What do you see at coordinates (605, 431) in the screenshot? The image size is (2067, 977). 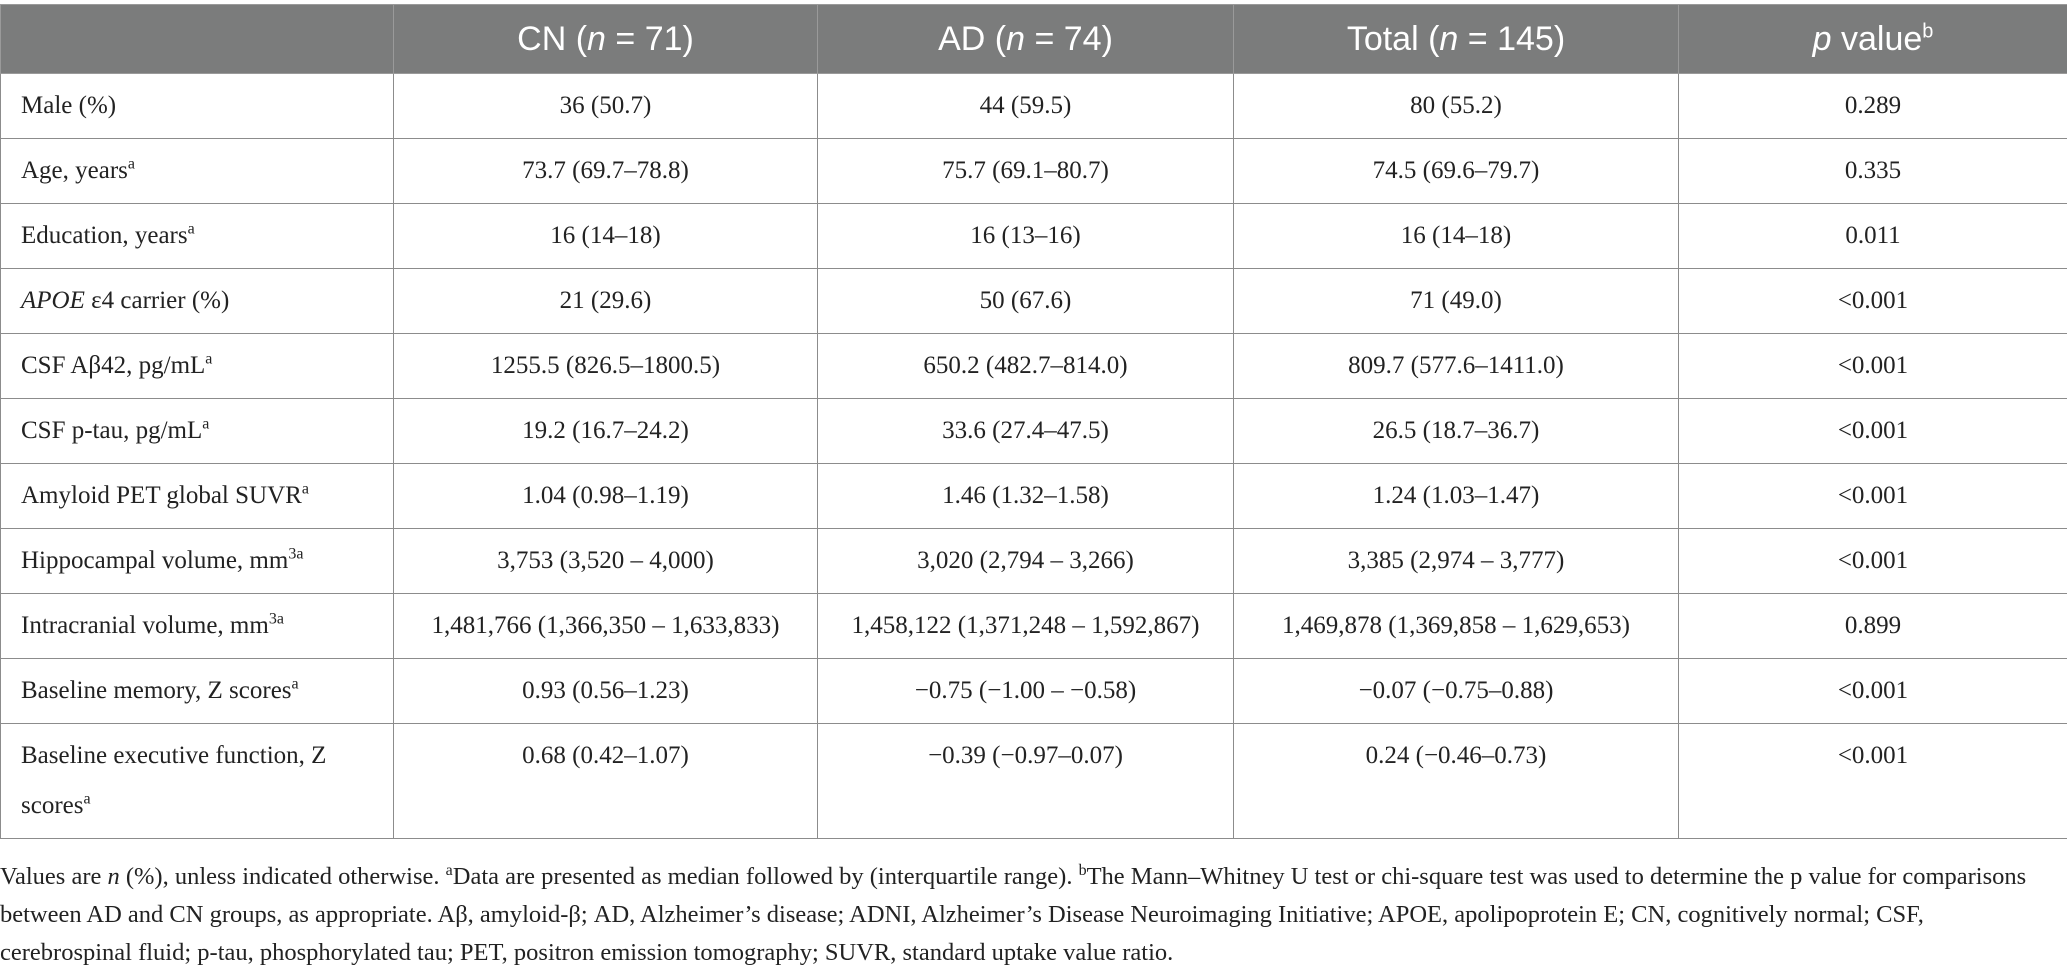 I see `cell-cn: 19.2 (16.7–24.2)` at bounding box center [605, 431].